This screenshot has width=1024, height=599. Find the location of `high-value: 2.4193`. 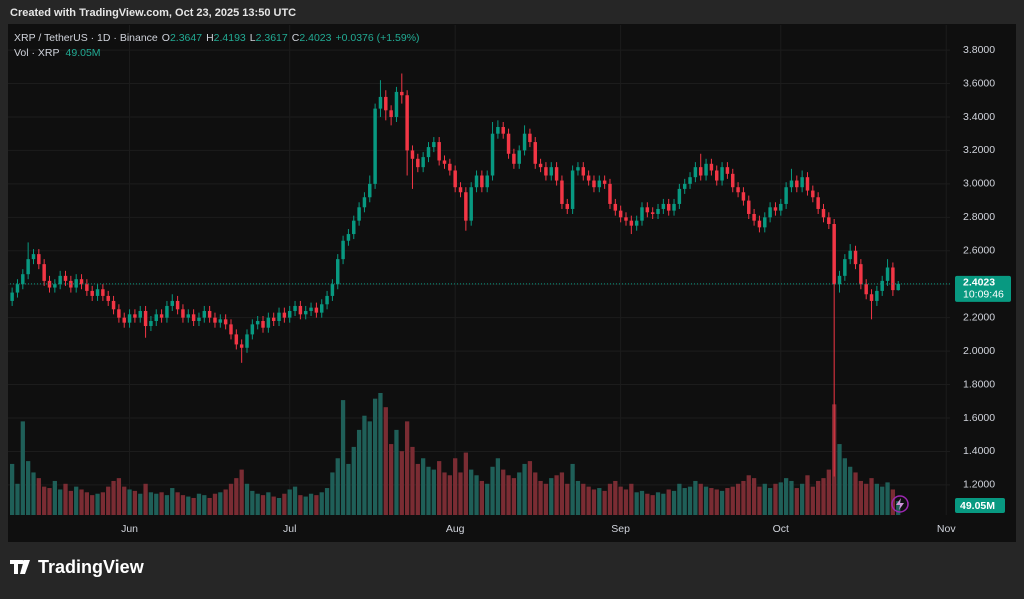

high-value: 2.4193 is located at coordinates (230, 38).